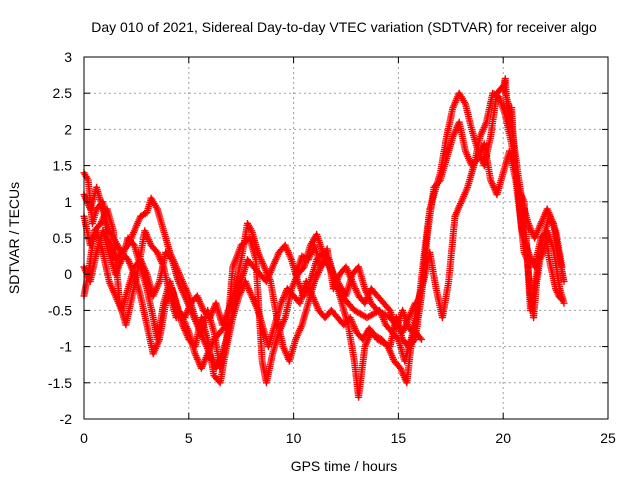 The image size is (640, 480). Describe the element at coordinates (503, 438) in the screenshot. I see `x-tick-label: 20` at that location.